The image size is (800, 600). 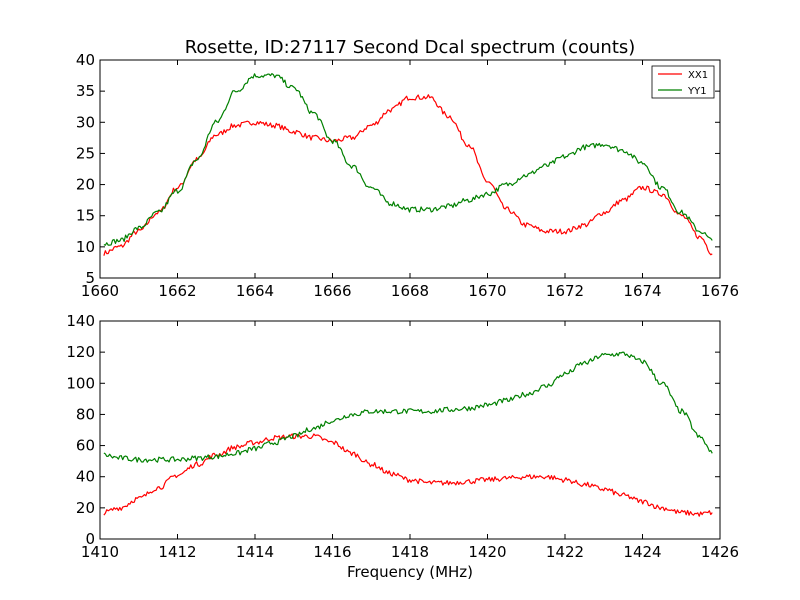 I want to click on legend: XX1 YY1, so click(x=683, y=82).